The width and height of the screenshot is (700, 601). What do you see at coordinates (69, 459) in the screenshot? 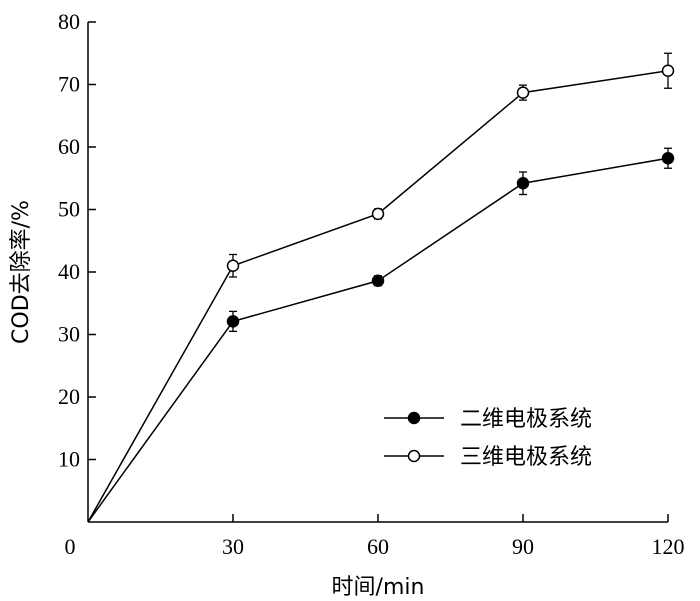
I see `y-tick-label: 10` at bounding box center [69, 459].